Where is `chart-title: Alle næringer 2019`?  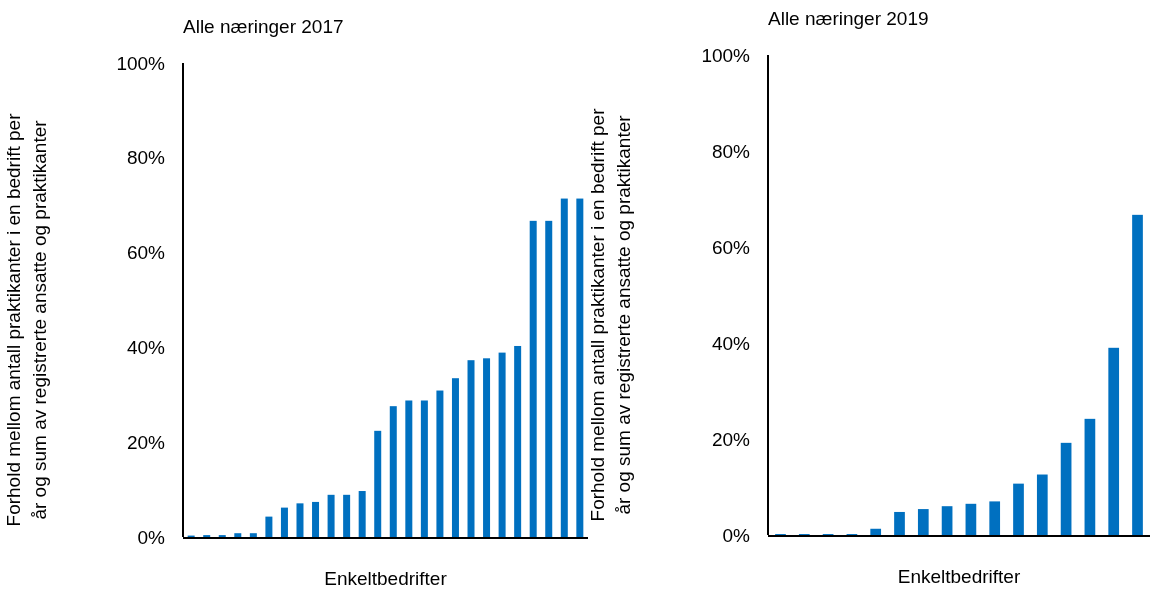
chart-title: Alle næringer 2019 is located at coordinates (848, 18).